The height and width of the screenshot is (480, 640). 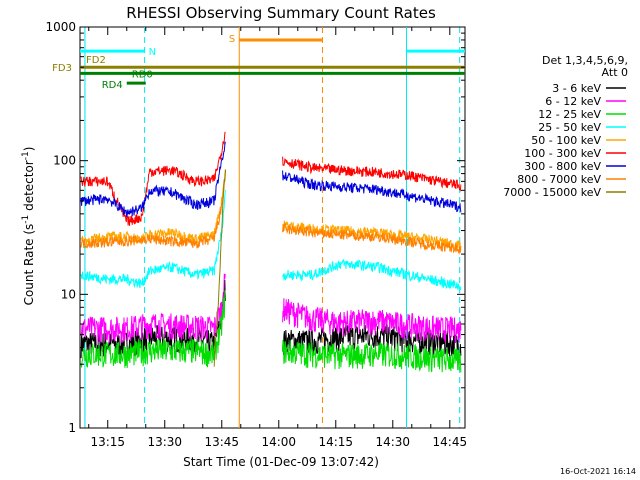 I want to click on series-line-5-a, so click(x=153, y=178).